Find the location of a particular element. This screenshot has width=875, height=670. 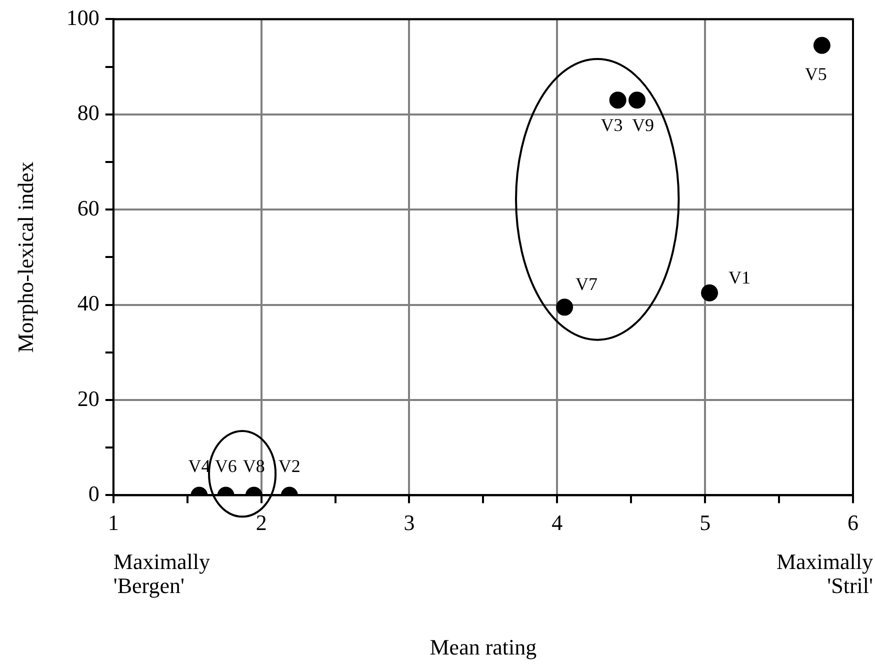

x-axis-title: Mean rating is located at coordinates (483, 647).